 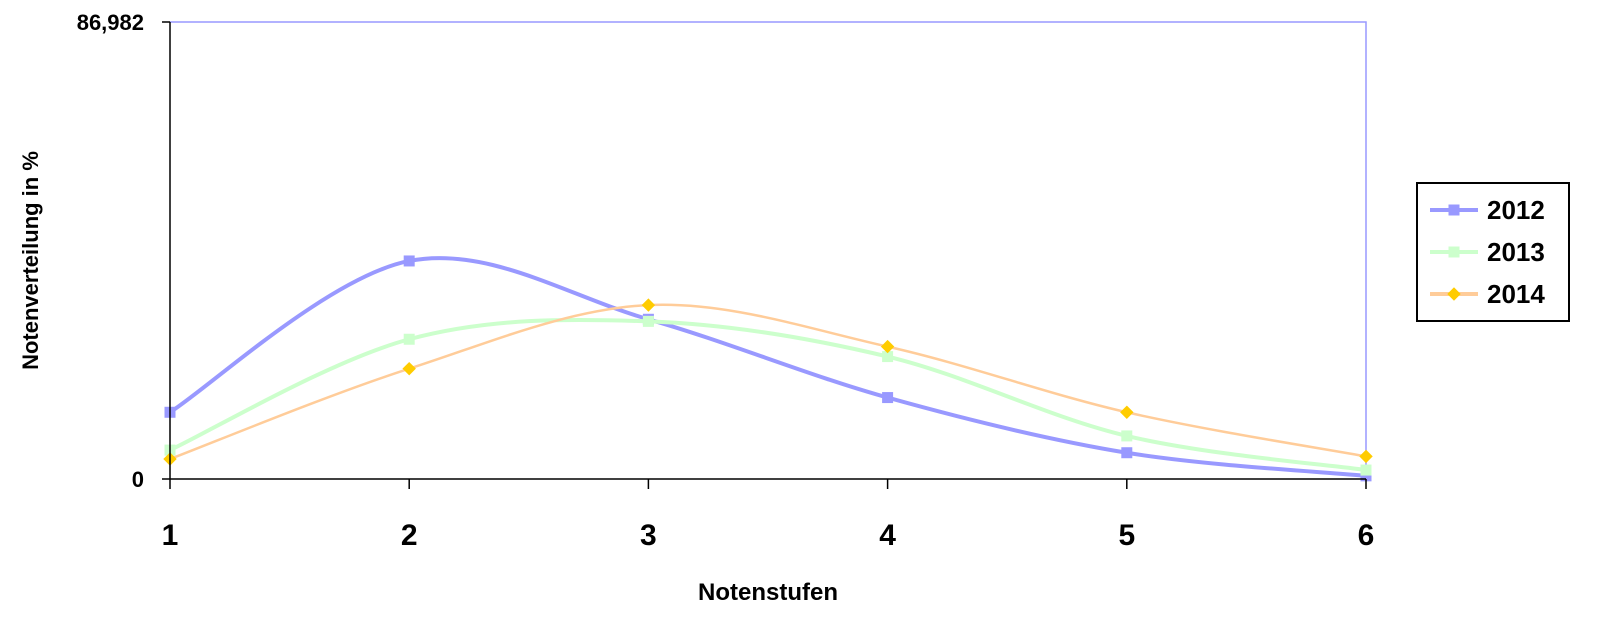 I want to click on x-tick-label: 5, so click(x=1126, y=535).